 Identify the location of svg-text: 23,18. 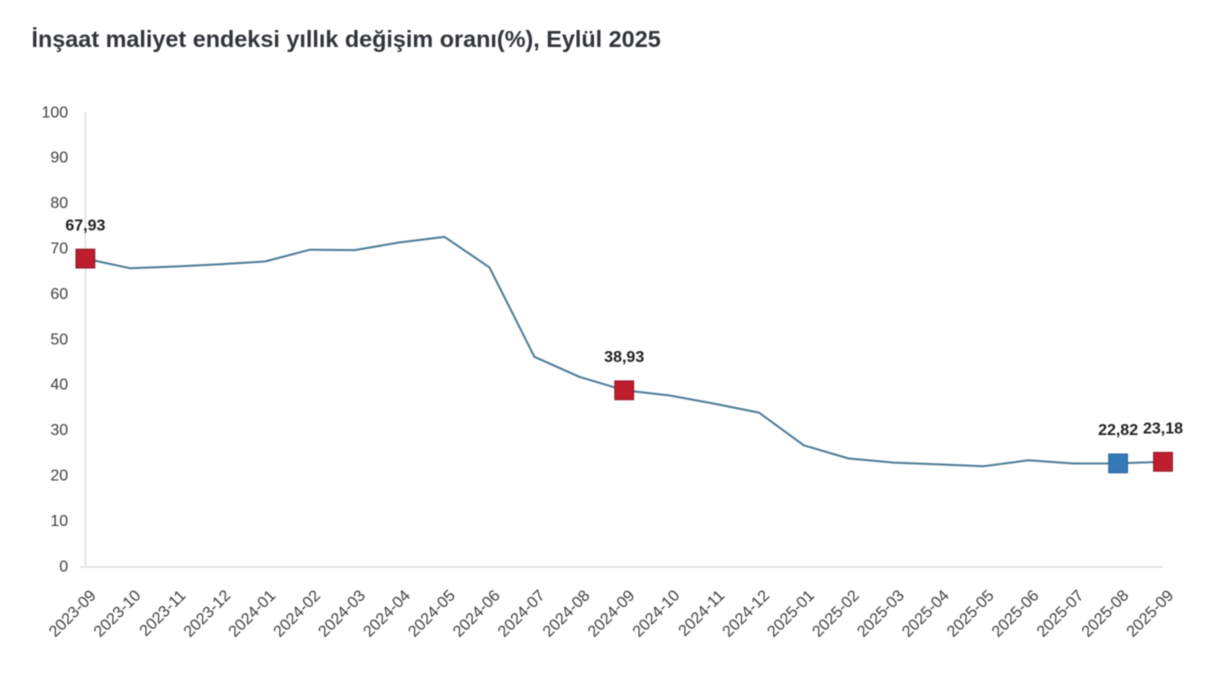
(1163, 428).